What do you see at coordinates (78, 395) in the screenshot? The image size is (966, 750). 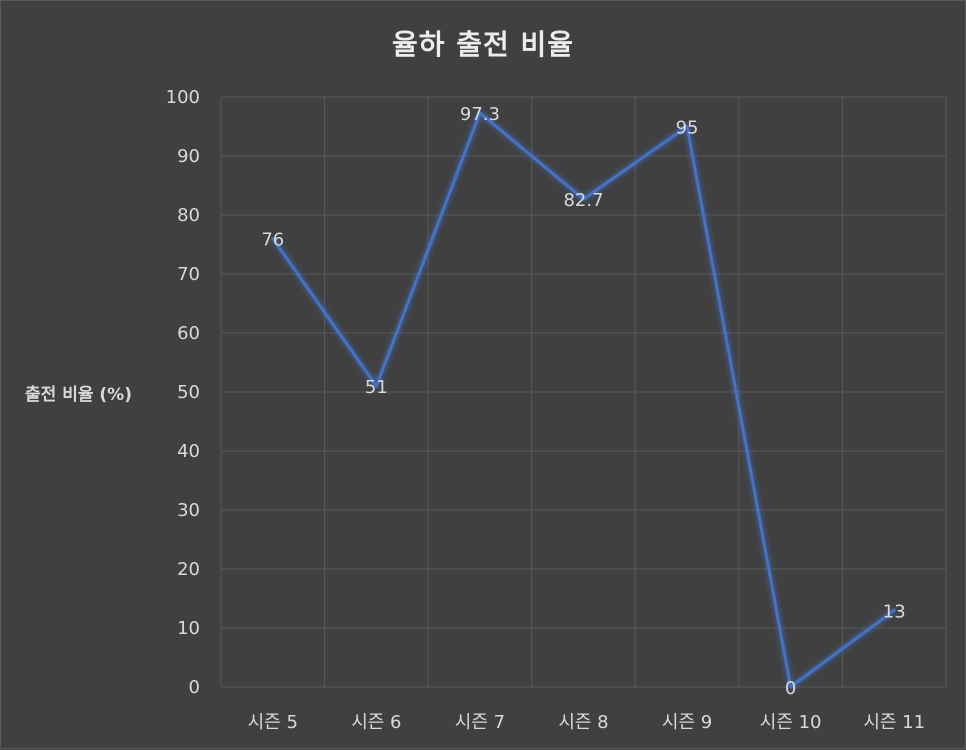 I see `y-axis-title: 출전 비율 (%)` at bounding box center [78, 395].